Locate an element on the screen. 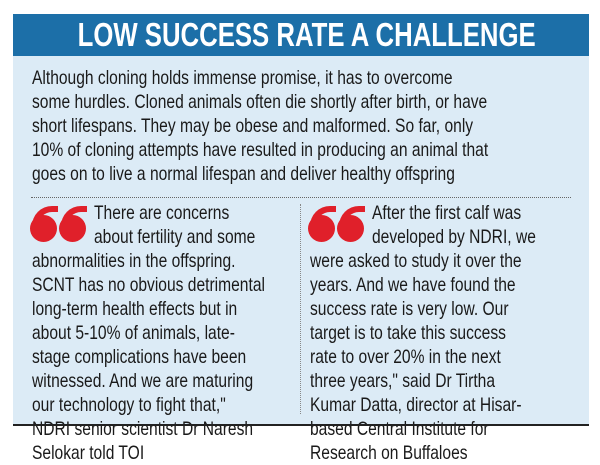 The height and width of the screenshot is (465, 600). divider is located at coordinates (301, 197).